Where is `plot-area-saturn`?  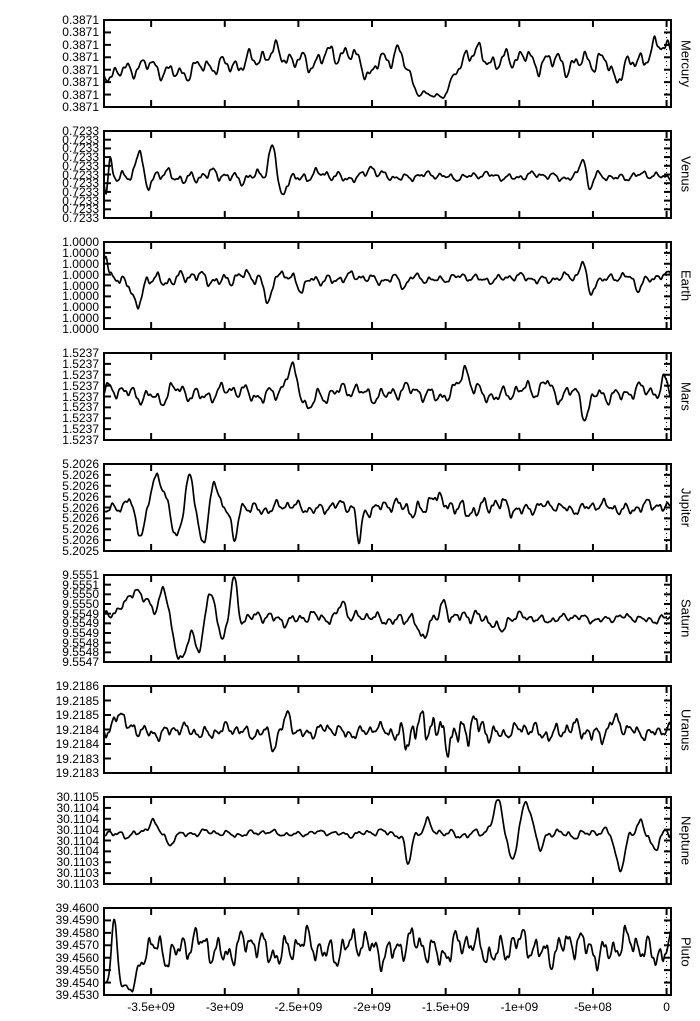
plot-area-saturn is located at coordinates (387, 618).